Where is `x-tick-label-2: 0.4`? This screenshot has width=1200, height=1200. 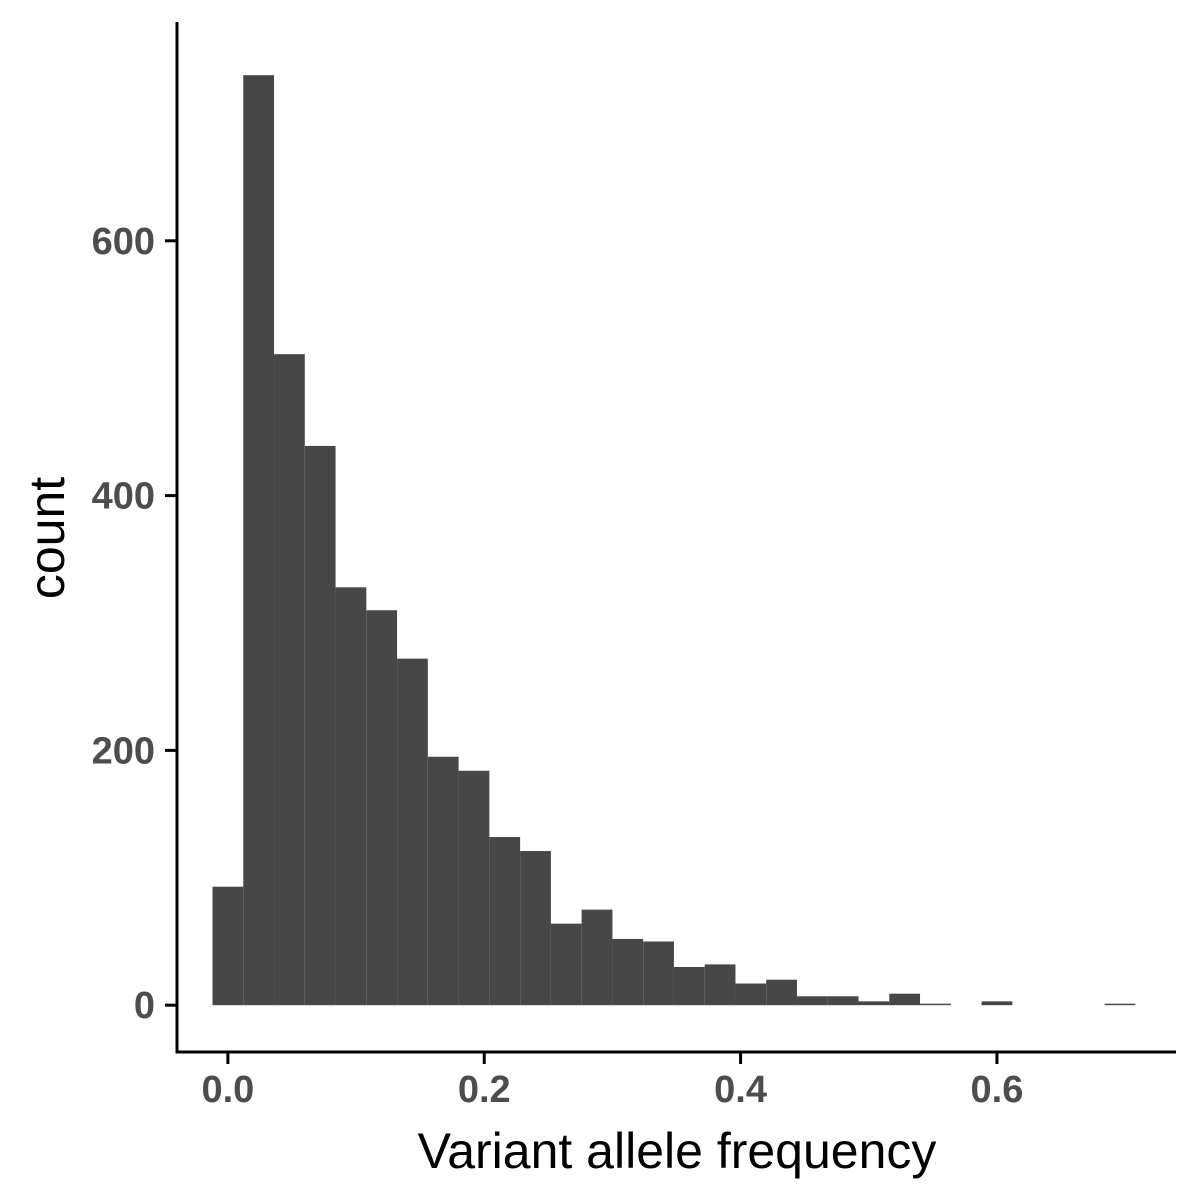
x-tick-label-2: 0.4 is located at coordinates (740, 1090).